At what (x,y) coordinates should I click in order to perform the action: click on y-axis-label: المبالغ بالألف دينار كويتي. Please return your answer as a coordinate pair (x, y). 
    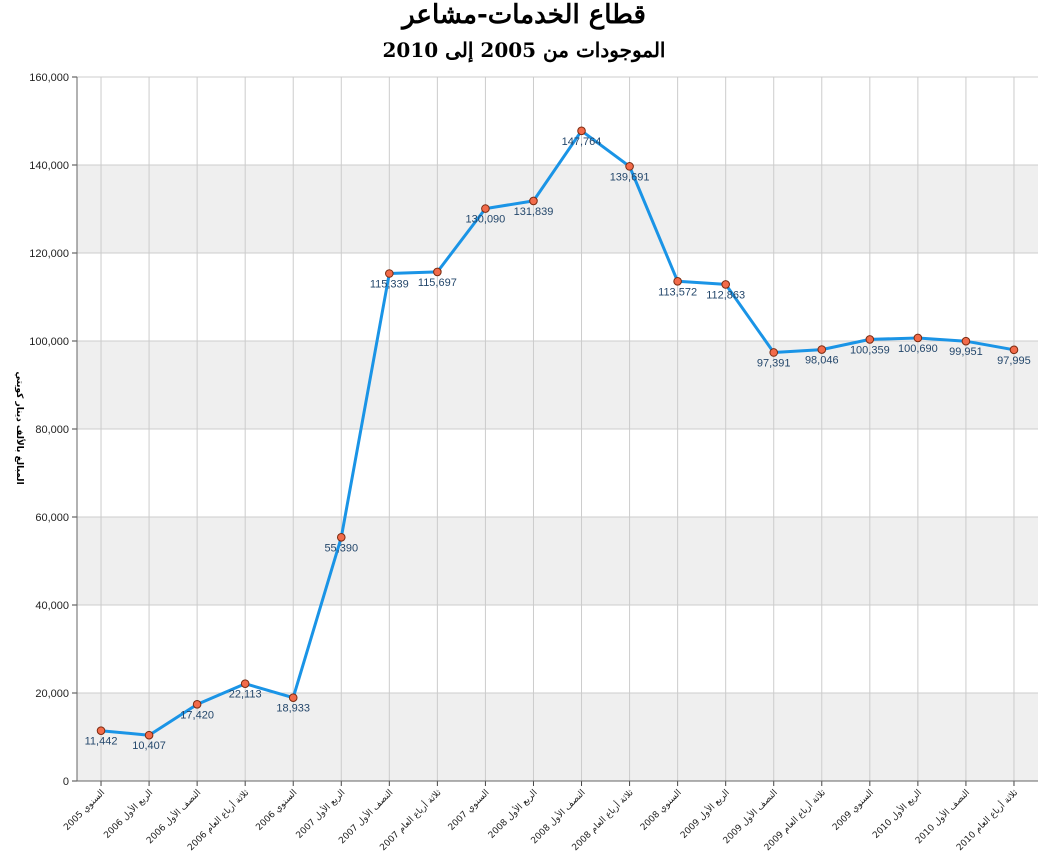
    Looking at the image, I should click on (20, 427).